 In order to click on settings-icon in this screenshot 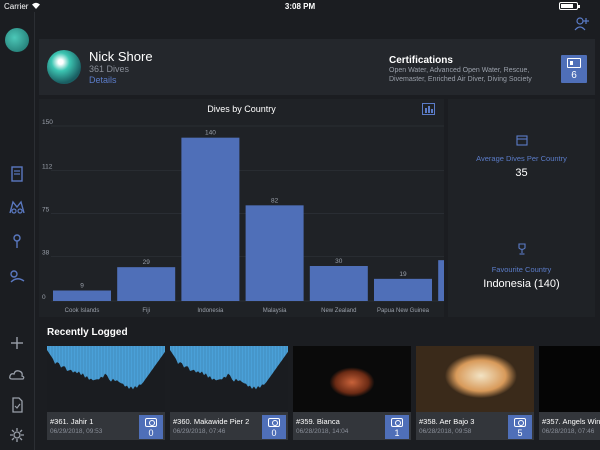, I will do `click(17, 435)`.